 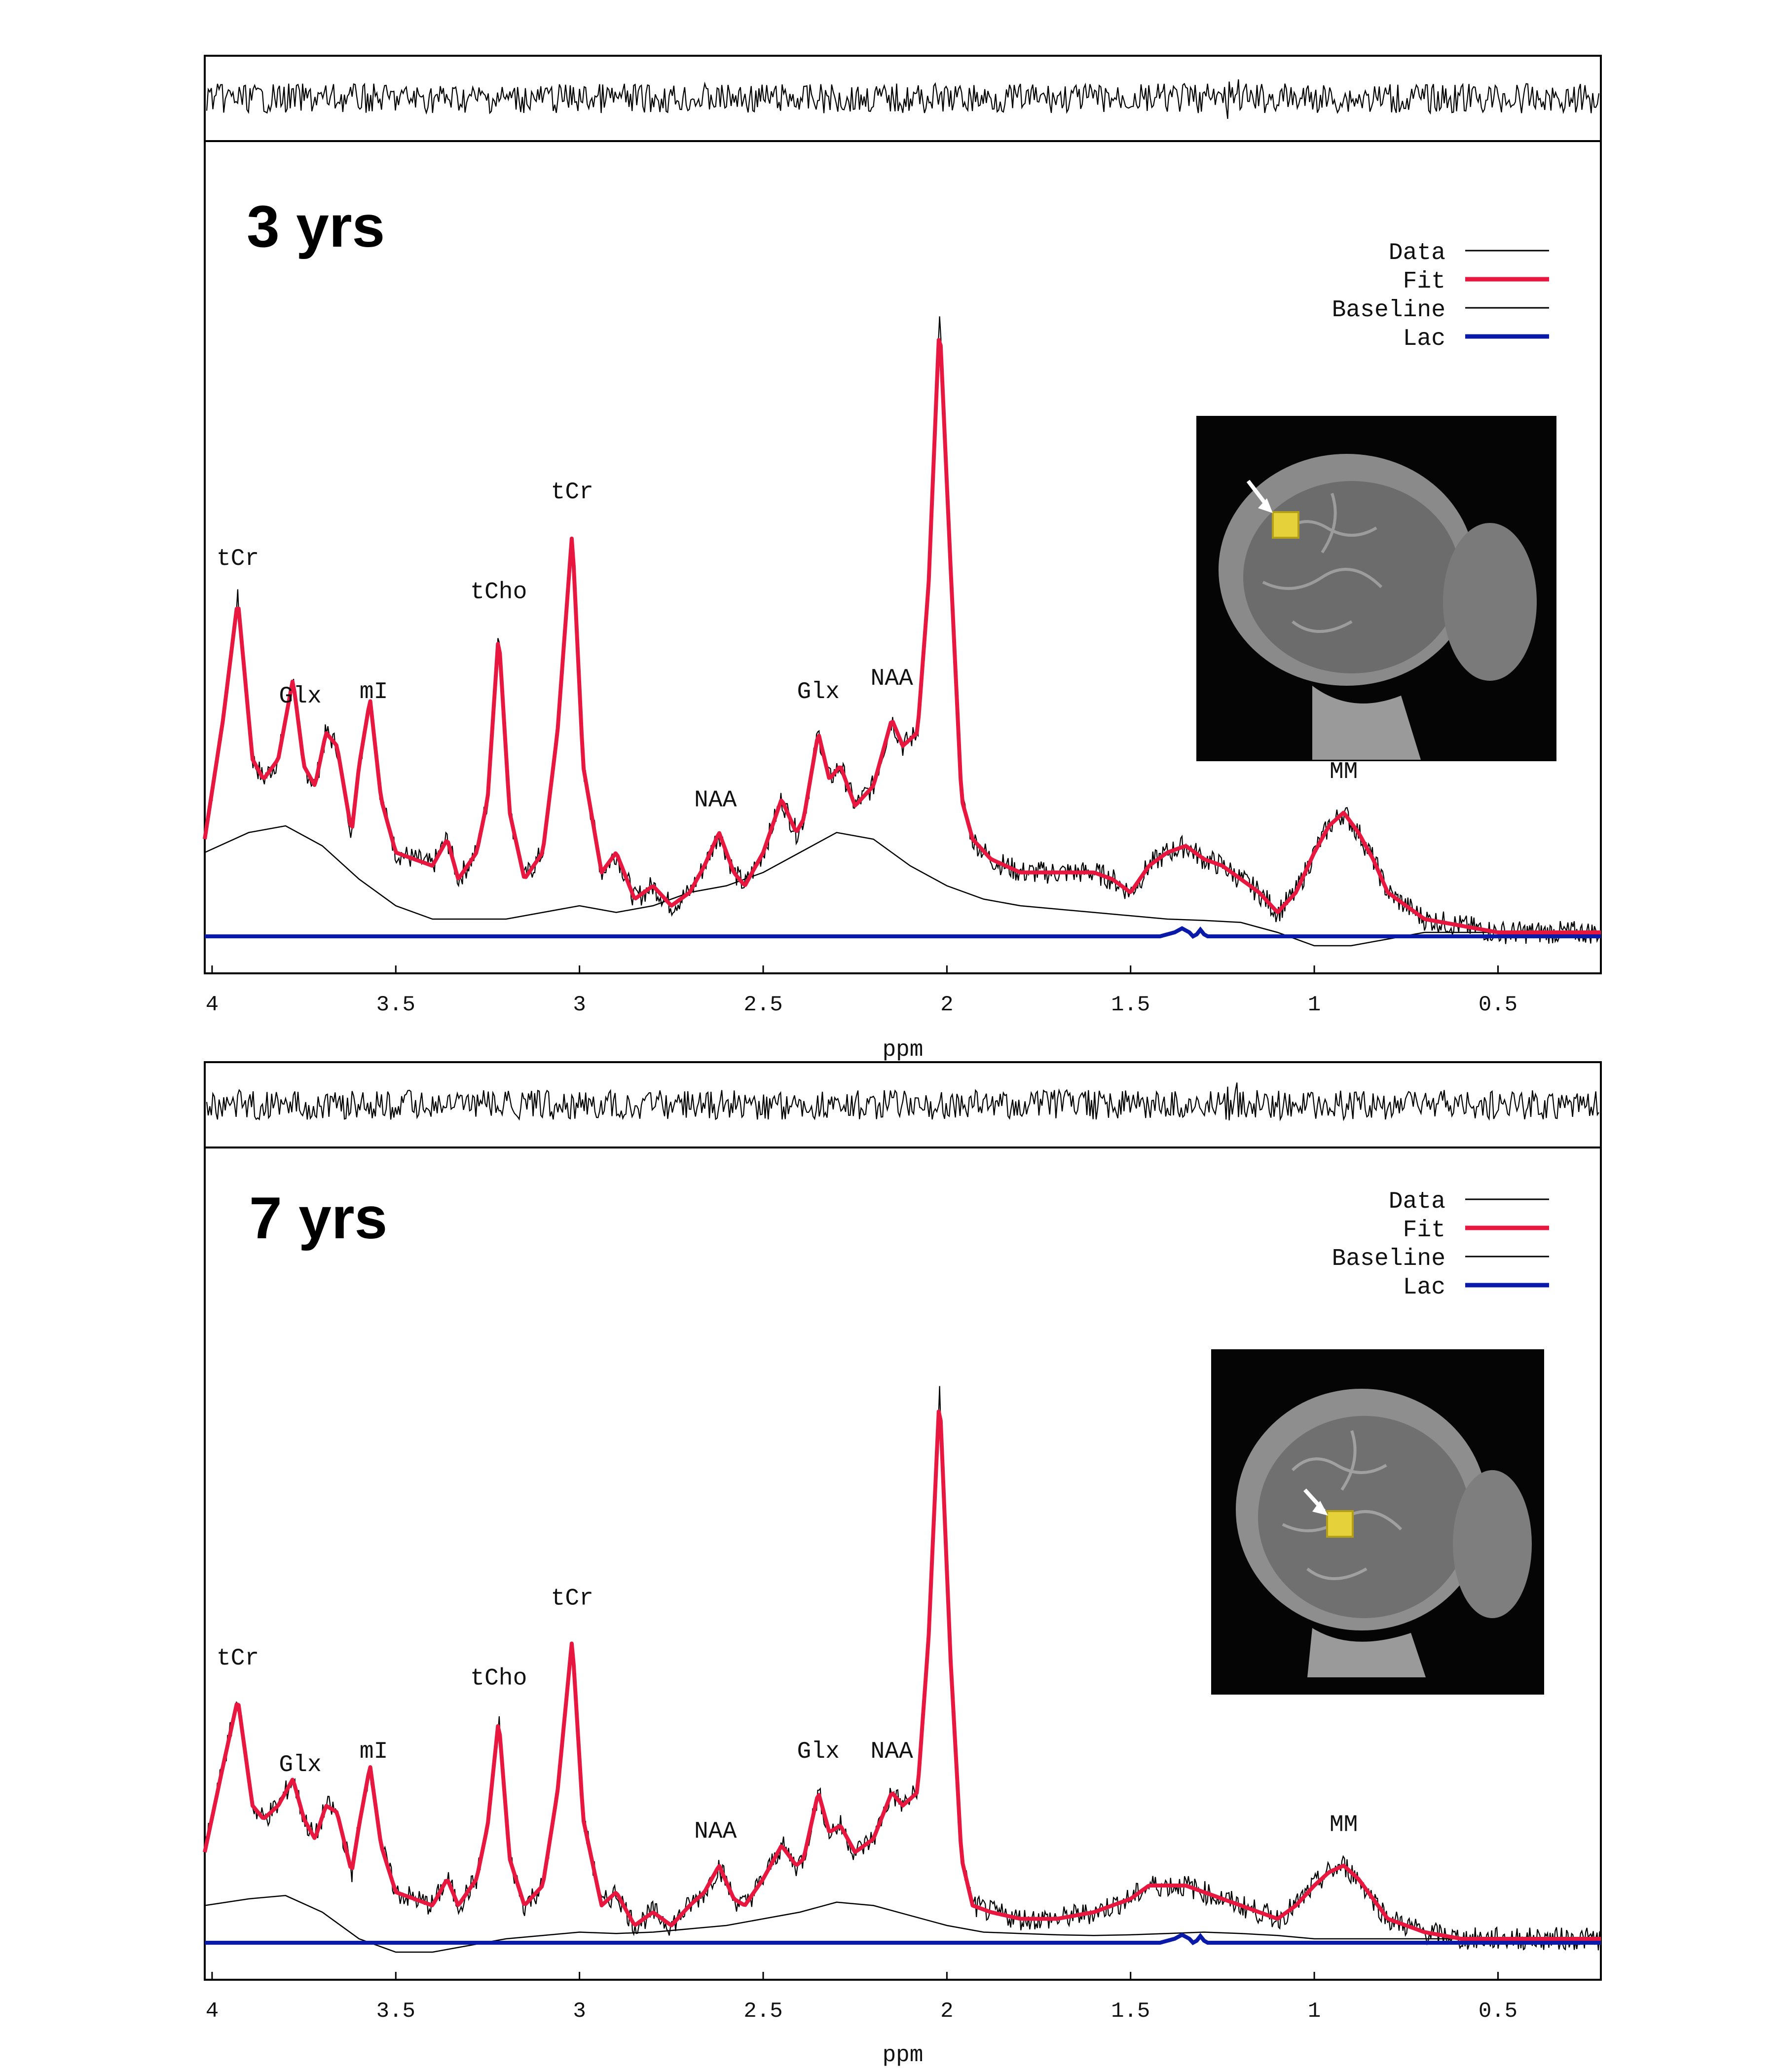 What do you see at coordinates (318, 1218) in the screenshot?
I see `age-label-7yrs: 7 yrs` at bounding box center [318, 1218].